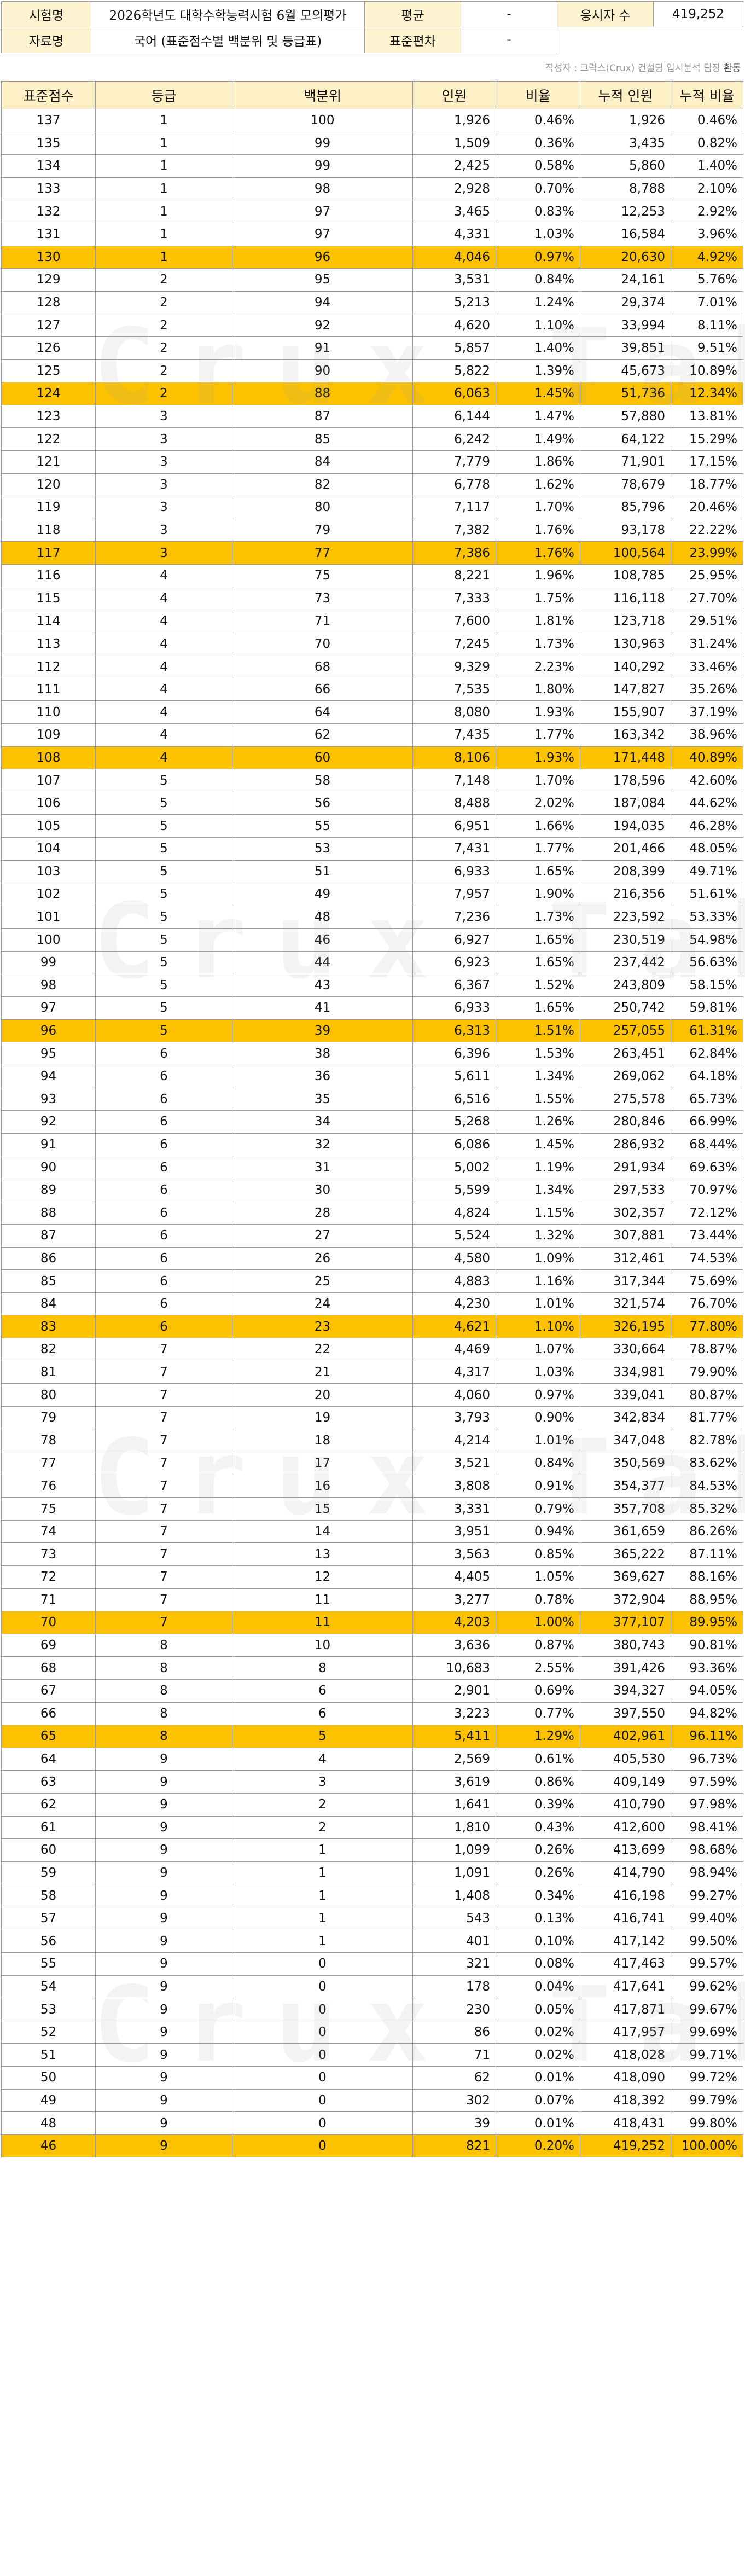 This screenshot has height=2576, width=745. I want to click on table-row: 116 4 75 8,221 1.96% 108,785 25.95%, so click(372, 576).